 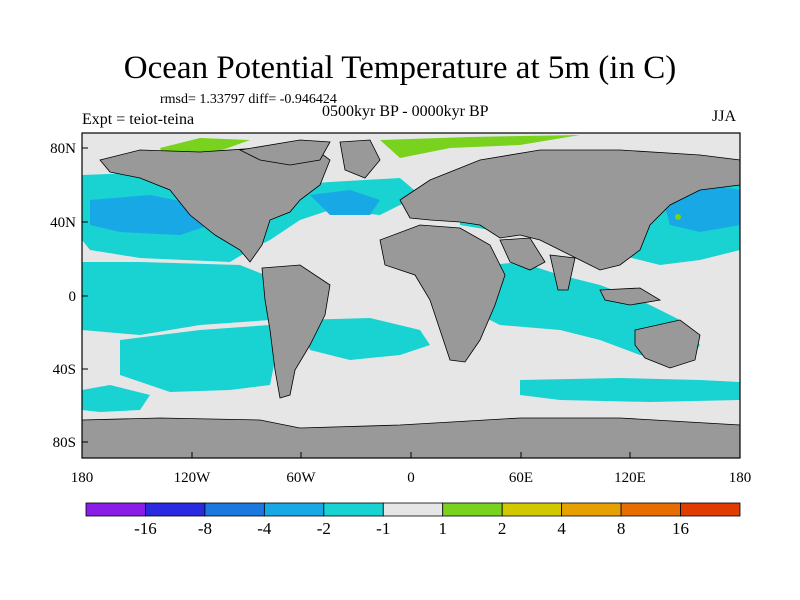 I want to click on period-label: 0500kyr BP - 0000kyr BP, so click(x=405, y=111).